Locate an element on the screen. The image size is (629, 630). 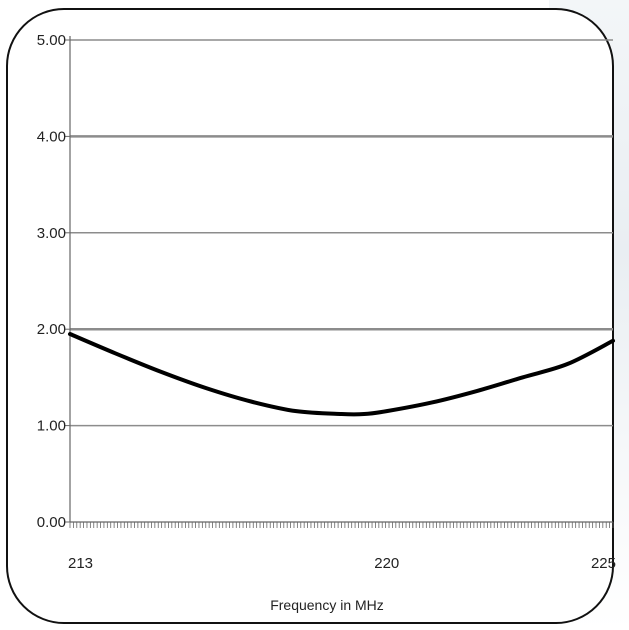
series-line is located at coordinates (341, 374).